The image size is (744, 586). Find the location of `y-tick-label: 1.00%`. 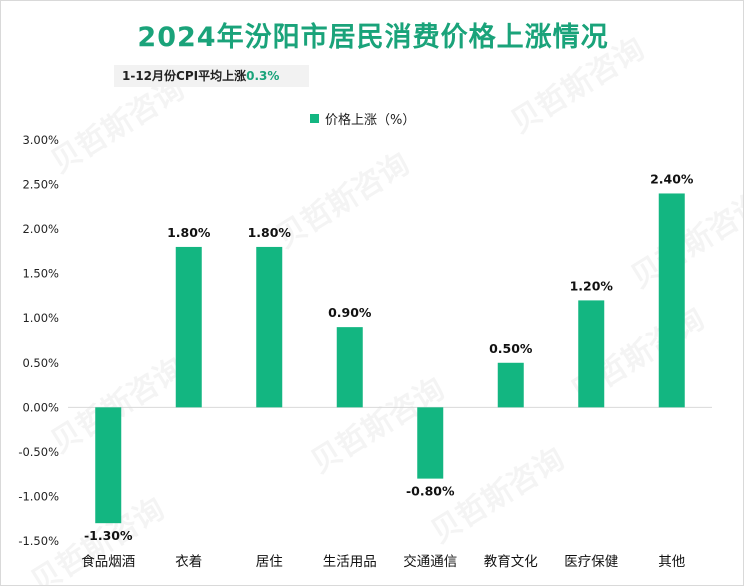

y-tick-label: 1.00% is located at coordinates (40, 318).